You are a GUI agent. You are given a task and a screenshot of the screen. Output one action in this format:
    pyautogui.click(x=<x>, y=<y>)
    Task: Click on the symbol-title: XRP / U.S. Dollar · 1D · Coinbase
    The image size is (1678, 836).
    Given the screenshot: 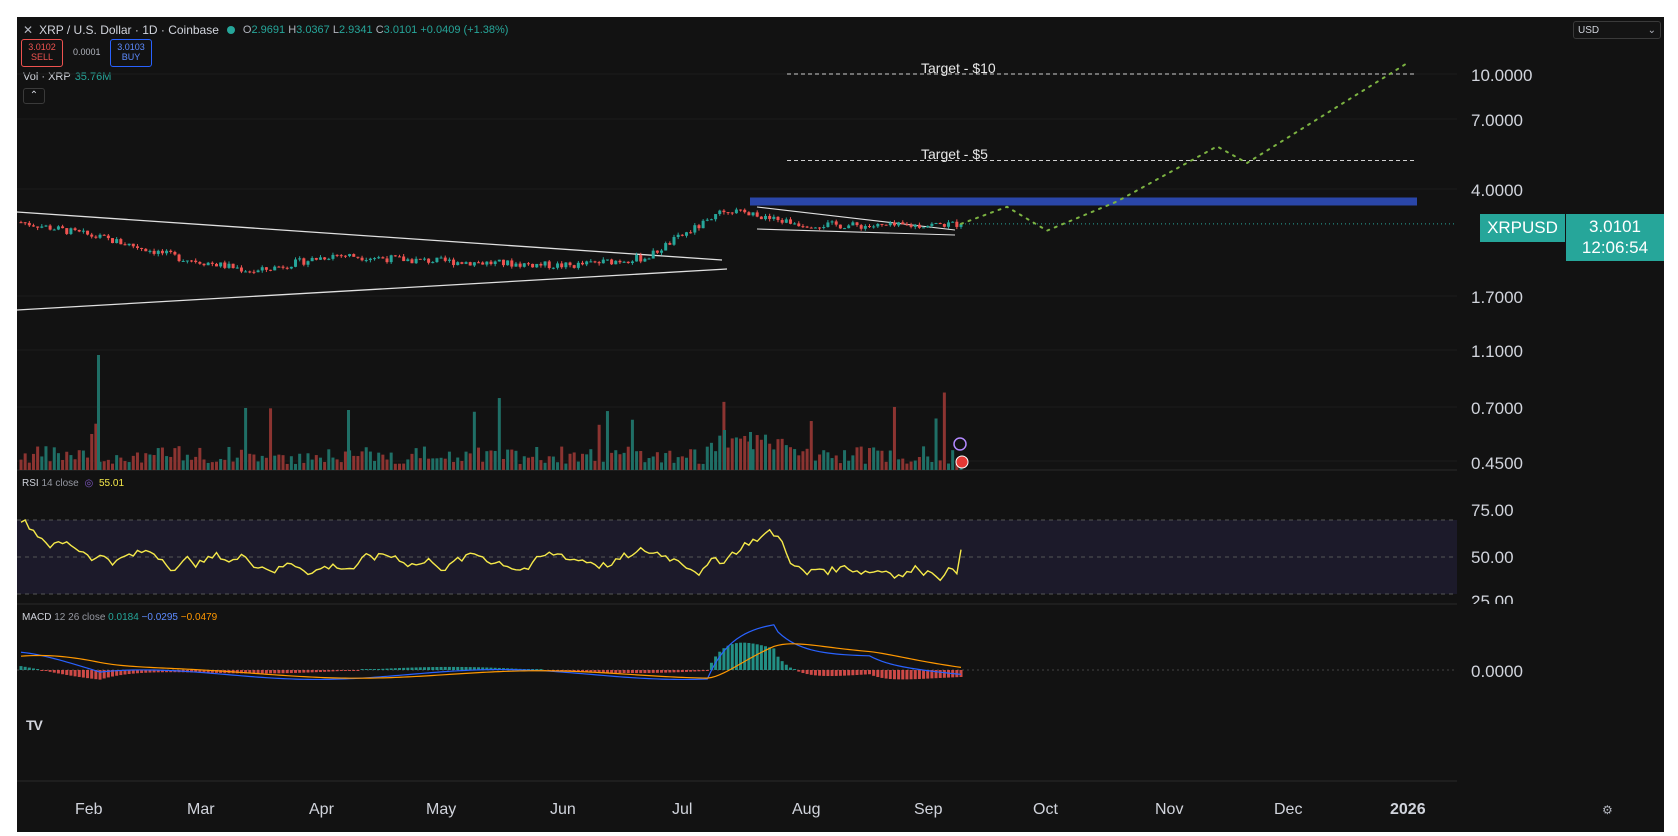 What is the action you would take?
    pyautogui.click(x=129, y=30)
    